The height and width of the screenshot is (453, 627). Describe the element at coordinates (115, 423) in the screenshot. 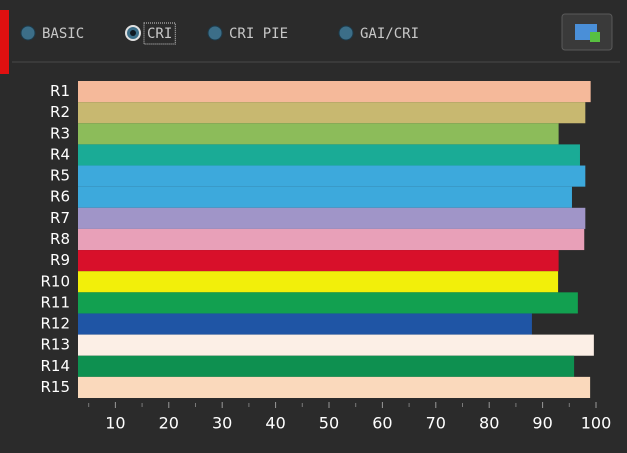

I see `x-tick-label: 10` at that location.